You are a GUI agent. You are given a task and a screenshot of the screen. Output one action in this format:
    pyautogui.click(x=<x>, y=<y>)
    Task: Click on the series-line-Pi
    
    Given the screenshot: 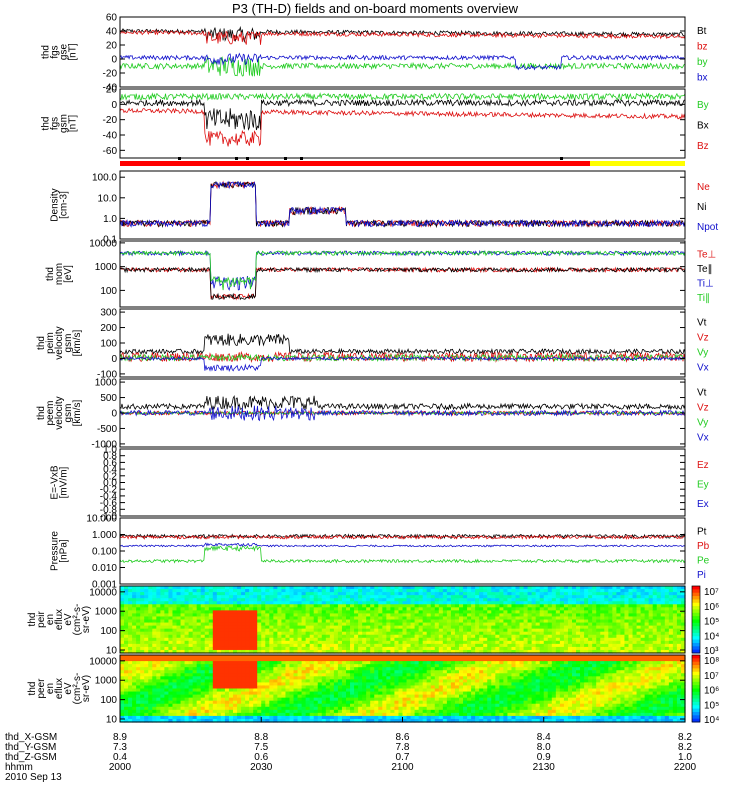 What is the action you would take?
    pyautogui.click(x=402, y=545)
    